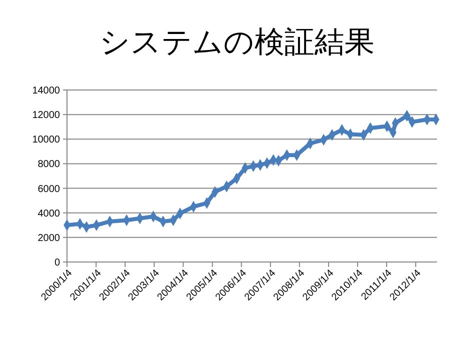  Describe the element at coordinates (46, 140) in the screenshot. I see `y-tick-label: 10000` at that location.